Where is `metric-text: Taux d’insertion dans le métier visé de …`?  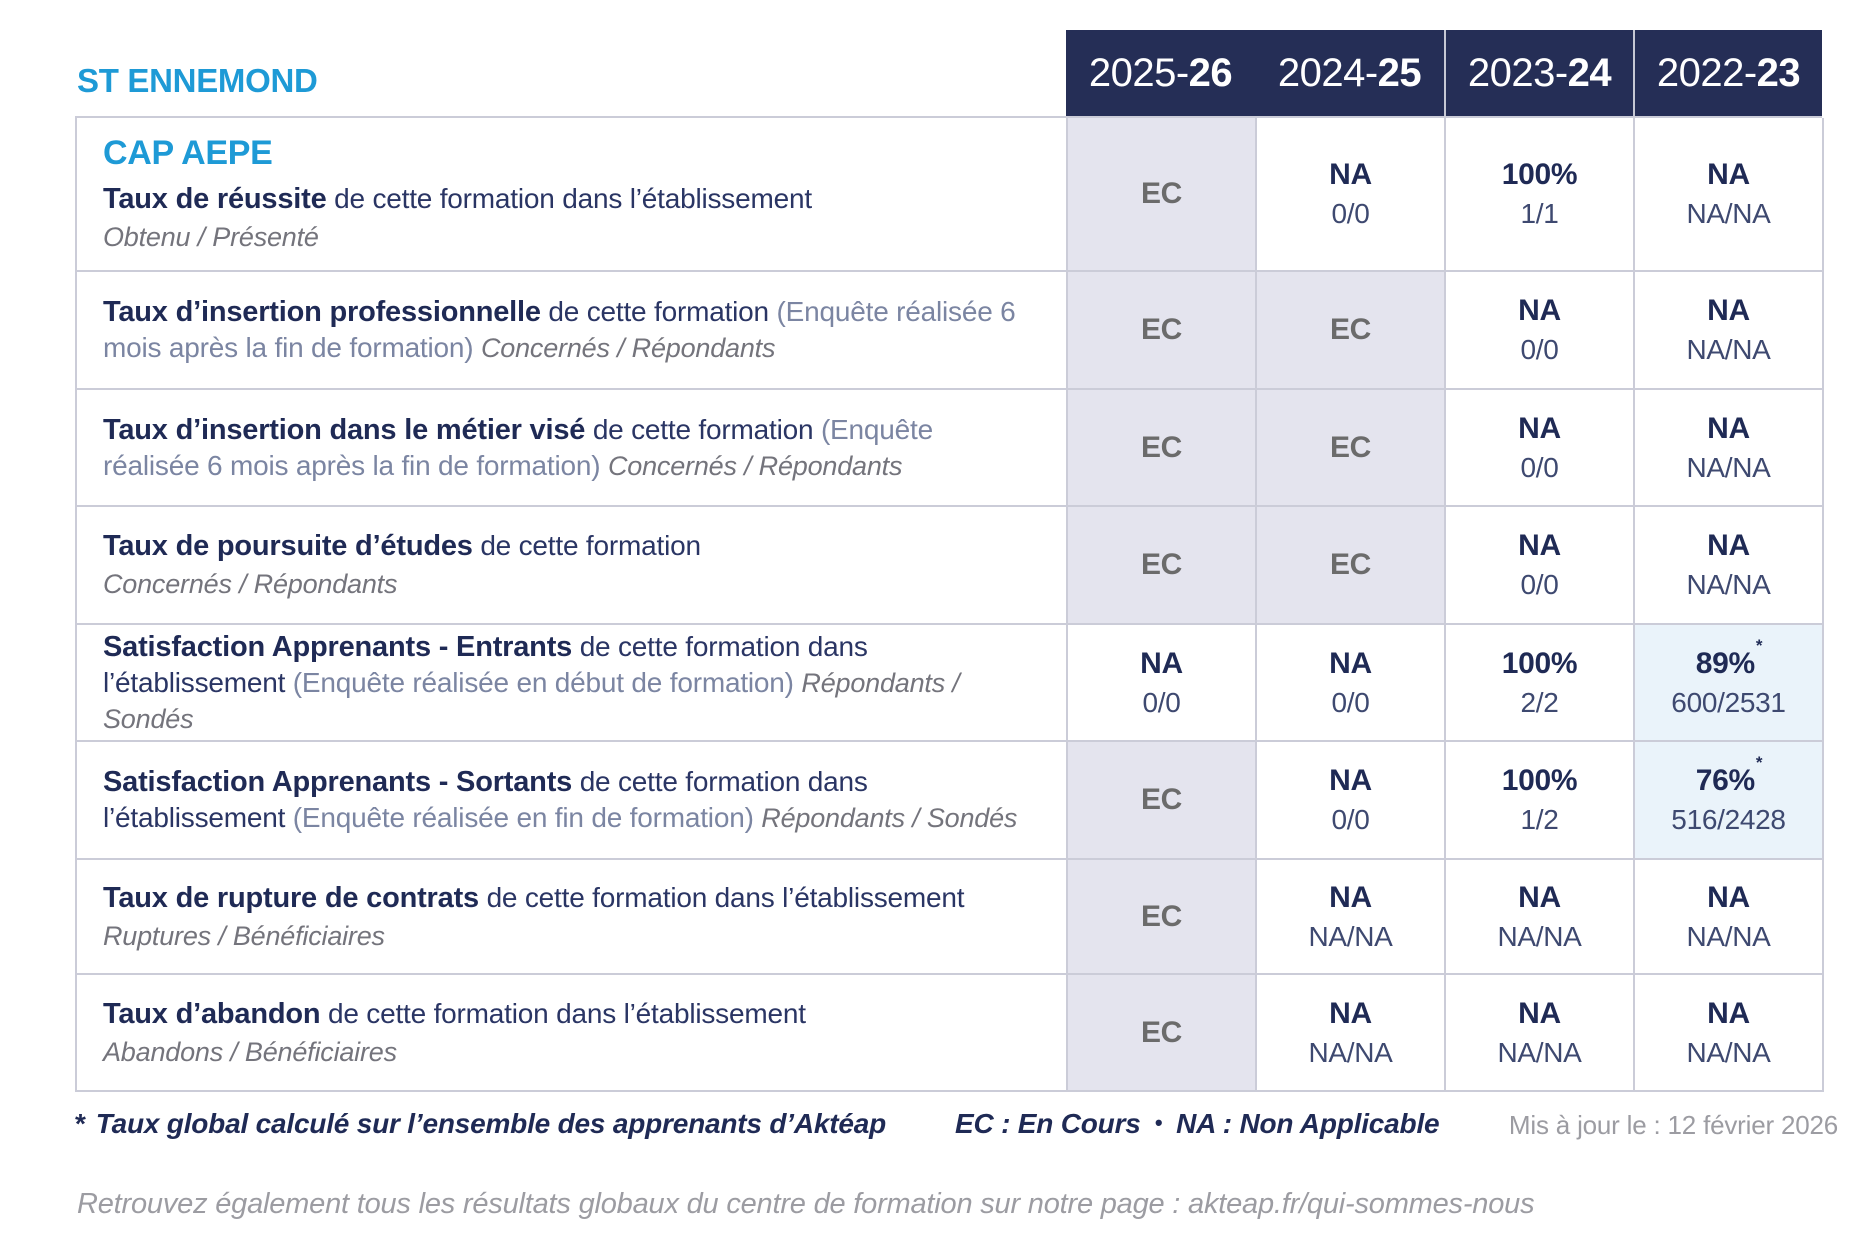
metric-text: Taux d’insertion dans le métier visé de … is located at coordinates (565, 448).